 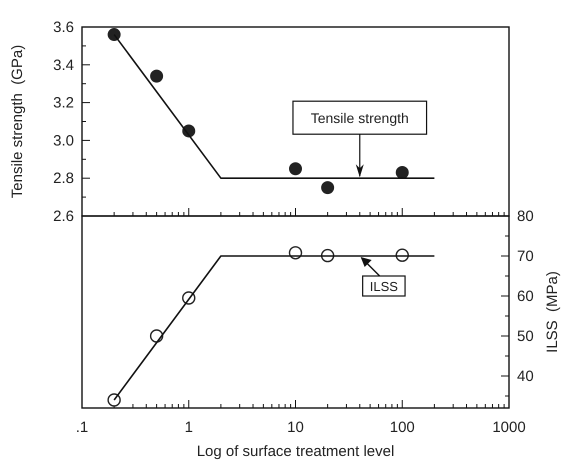 I want to click on y2-tick-label: 40, so click(x=525, y=376).